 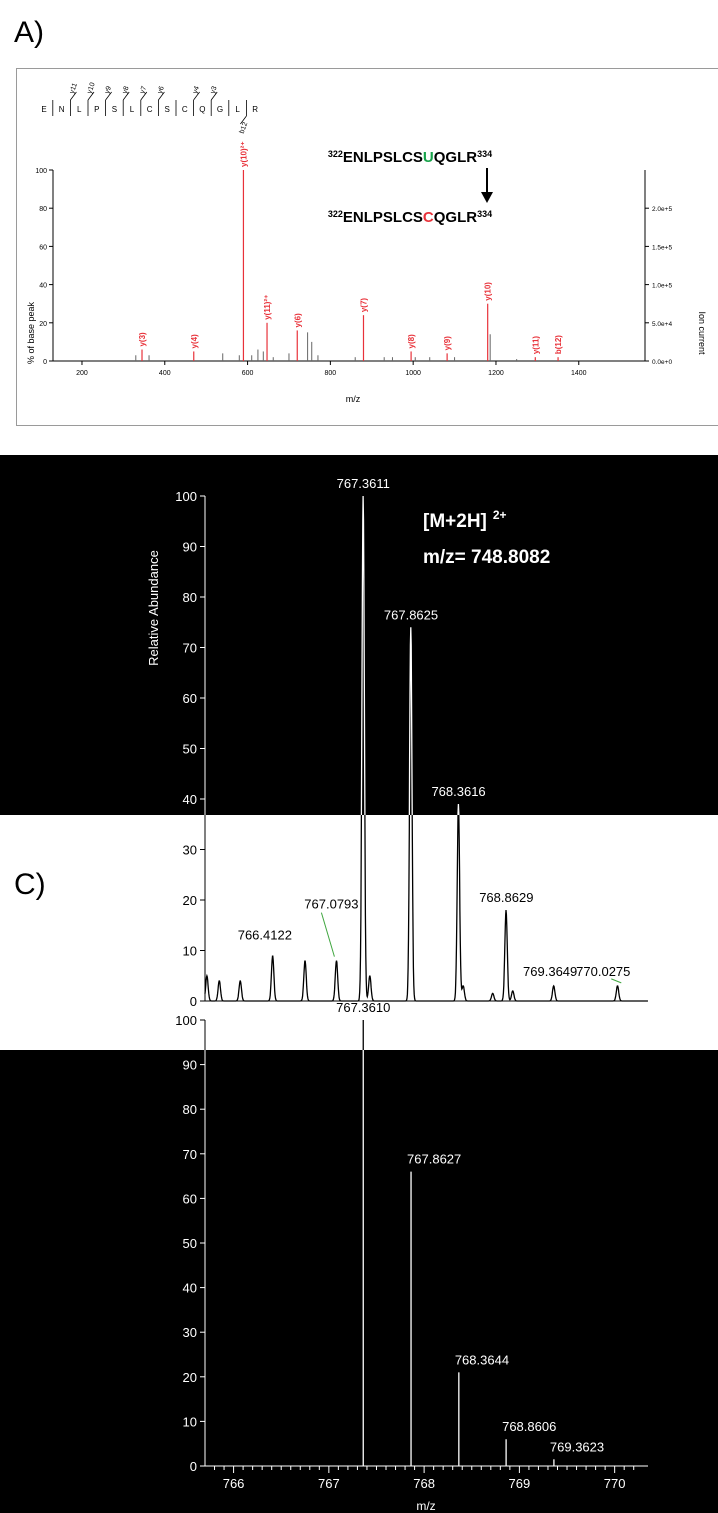 What do you see at coordinates (487, 197) in the screenshot?
I see `mutation-arrow-head` at bounding box center [487, 197].